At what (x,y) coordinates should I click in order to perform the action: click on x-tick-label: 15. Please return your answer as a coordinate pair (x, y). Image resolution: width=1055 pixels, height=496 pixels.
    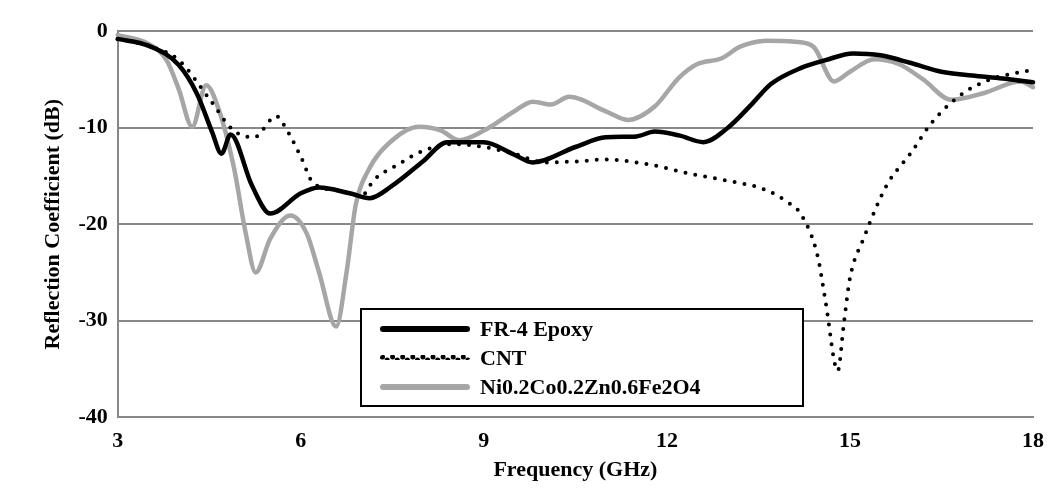
    Looking at the image, I should click on (849, 440).